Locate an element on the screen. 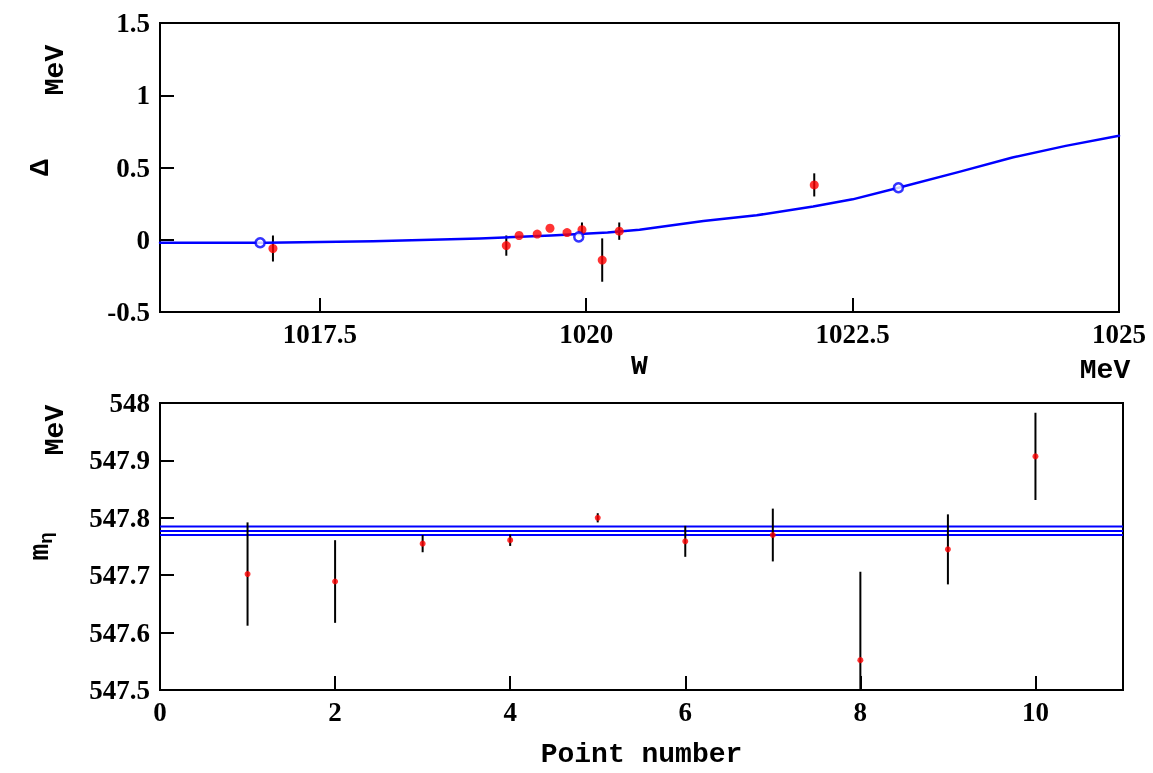 This screenshot has width=1153, height=773. y-tick-label: 547.8 is located at coordinates (119, 517).